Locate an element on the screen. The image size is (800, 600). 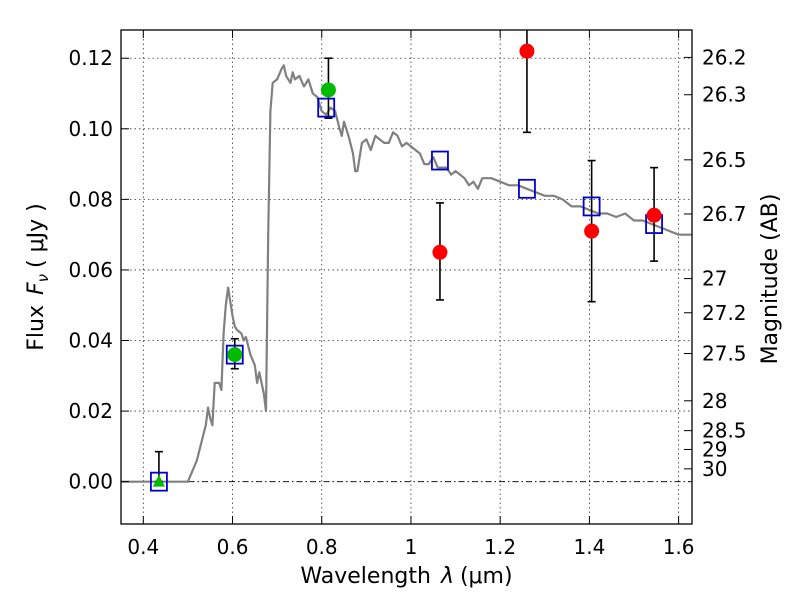
y-tick-label: 0.10 is located at coordinates (90, 129).